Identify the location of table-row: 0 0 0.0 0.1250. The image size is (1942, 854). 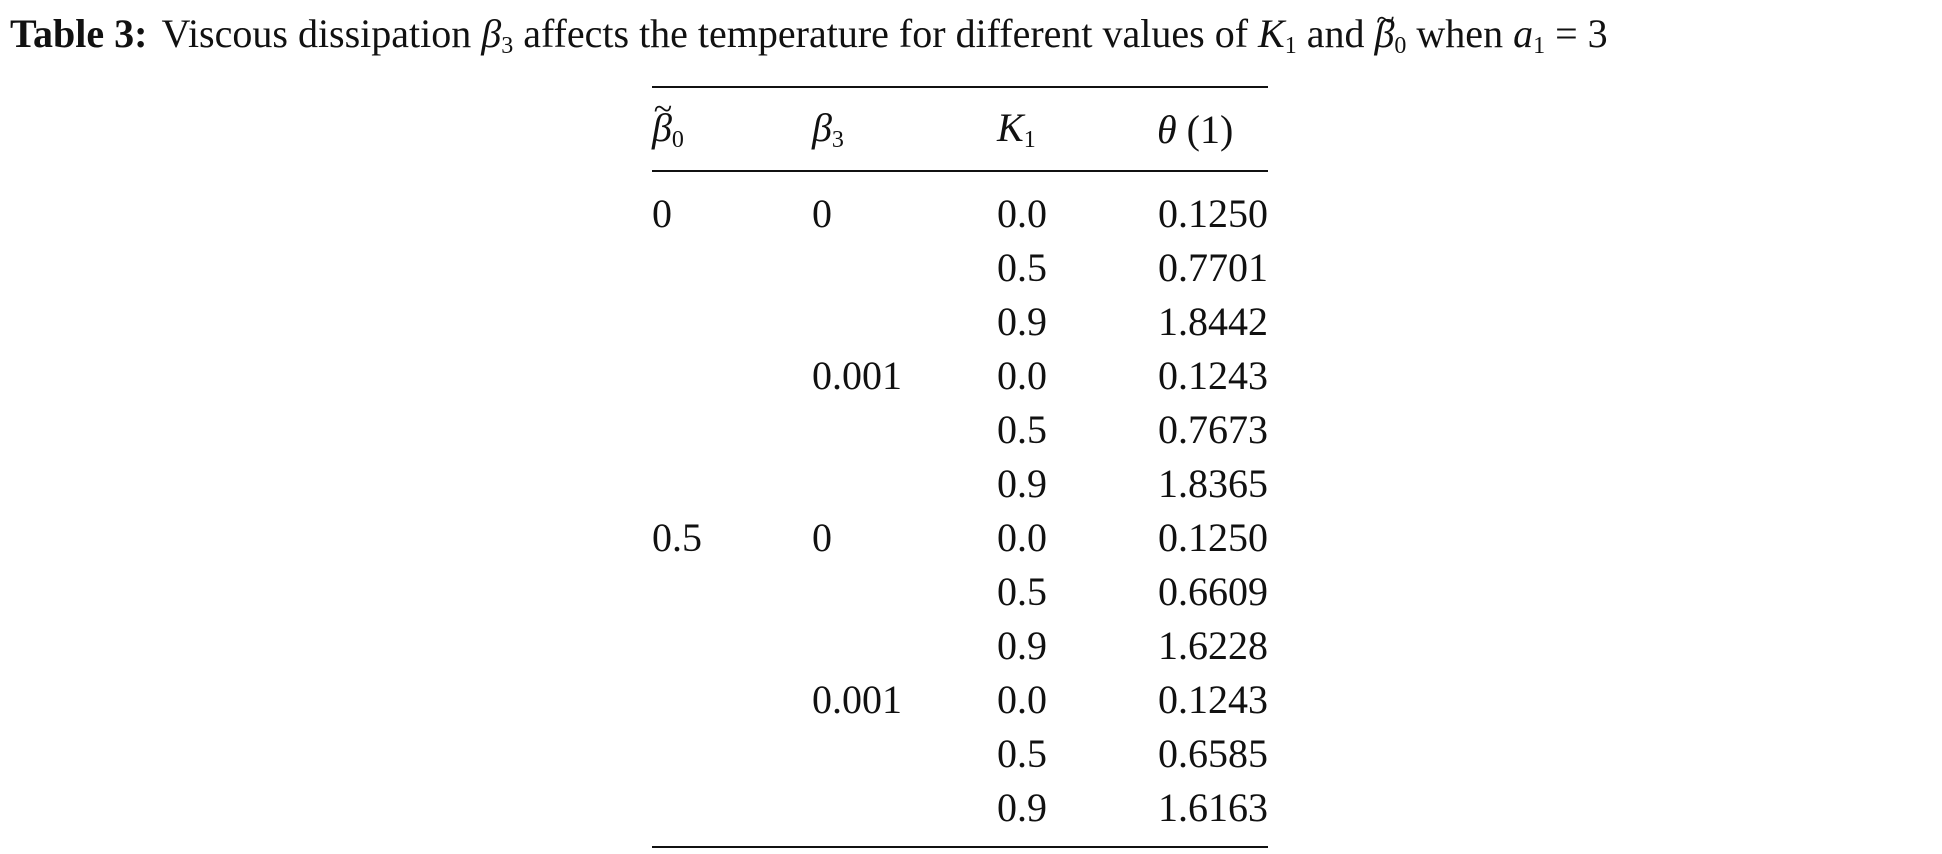
(960, 213).